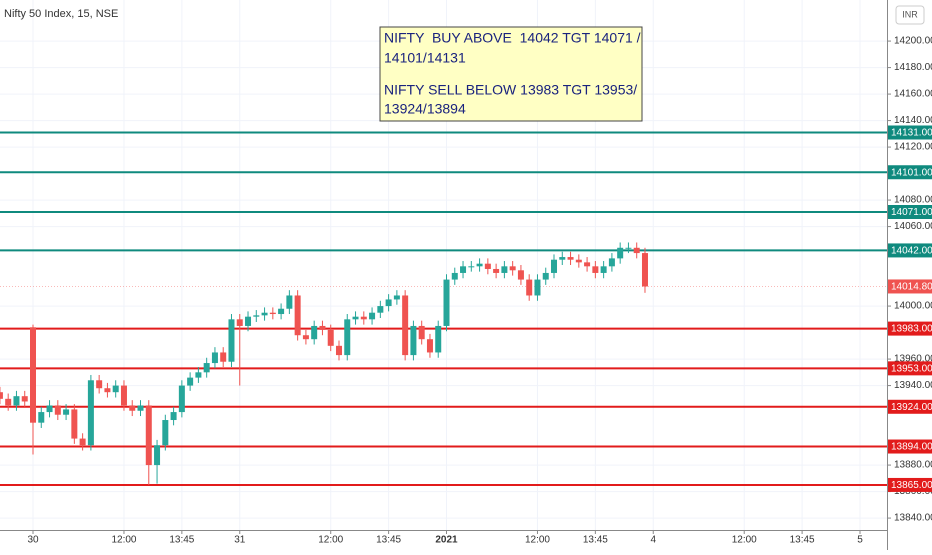 The width and height of the screenshot is (932, 555). I want to click on y-tick-label: 14000.00, so click(913, 306).